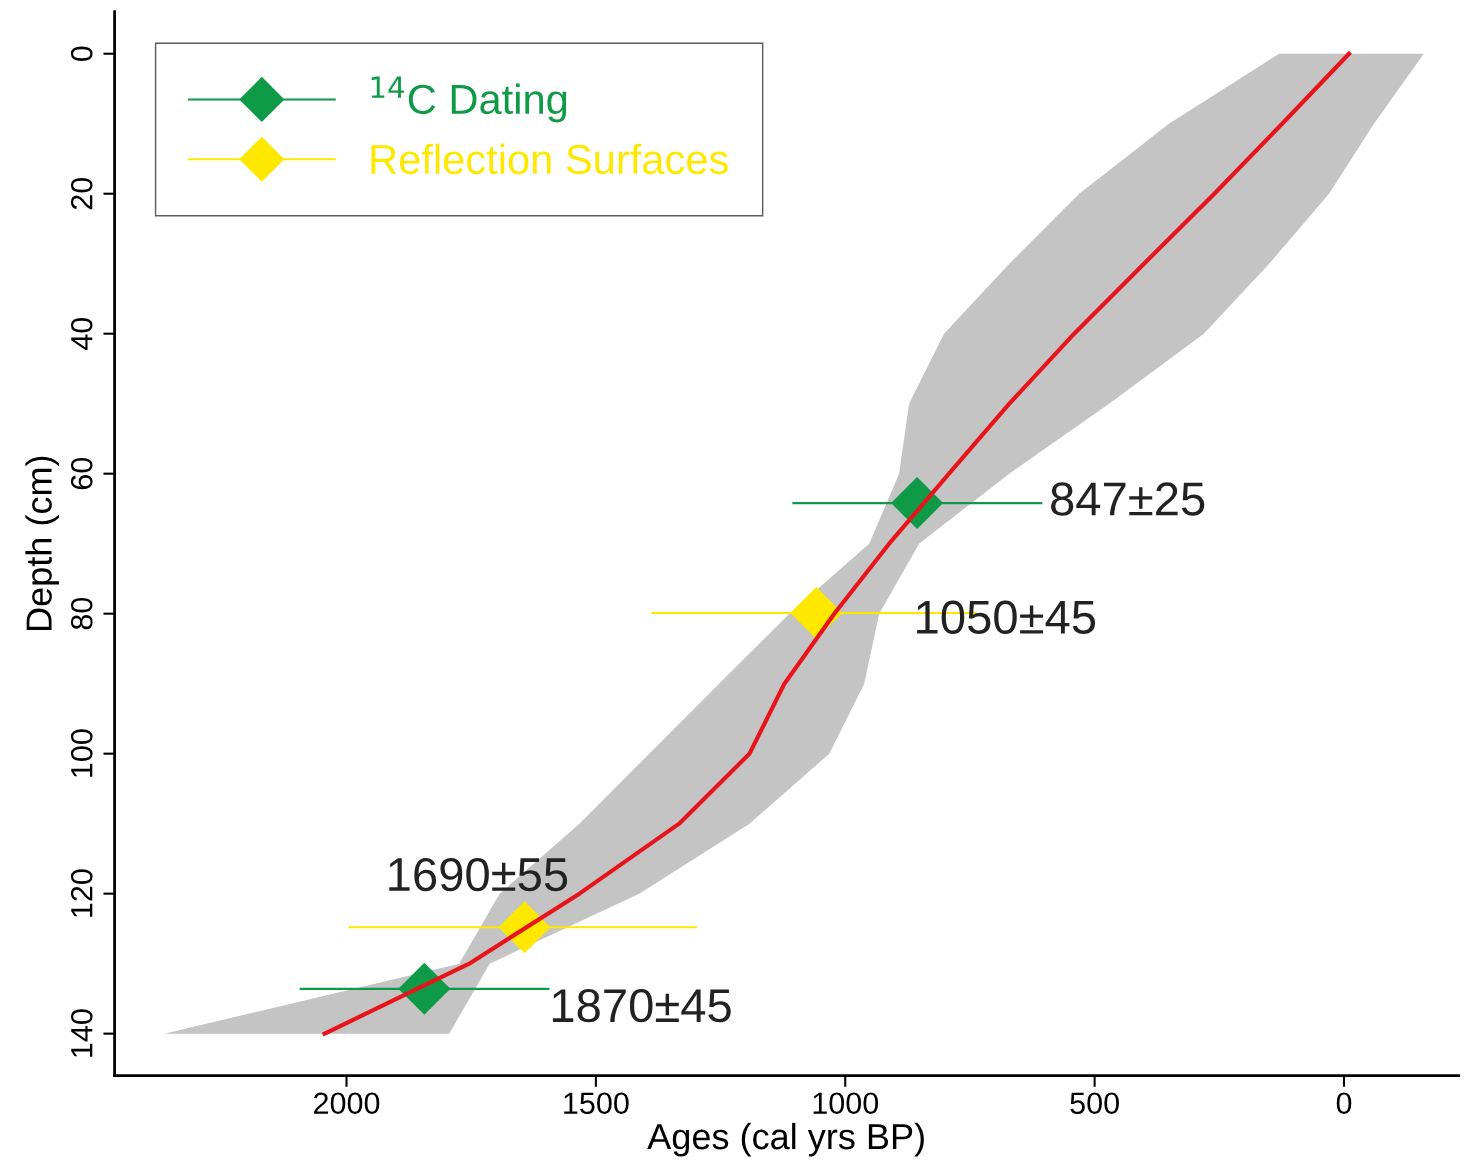 This screenshot has height=1173, width=1469. What do you see at coordinates (1006, 617) in the screenshot?
I see `annotation: 1050±45` at bounding box center [1006, 617].